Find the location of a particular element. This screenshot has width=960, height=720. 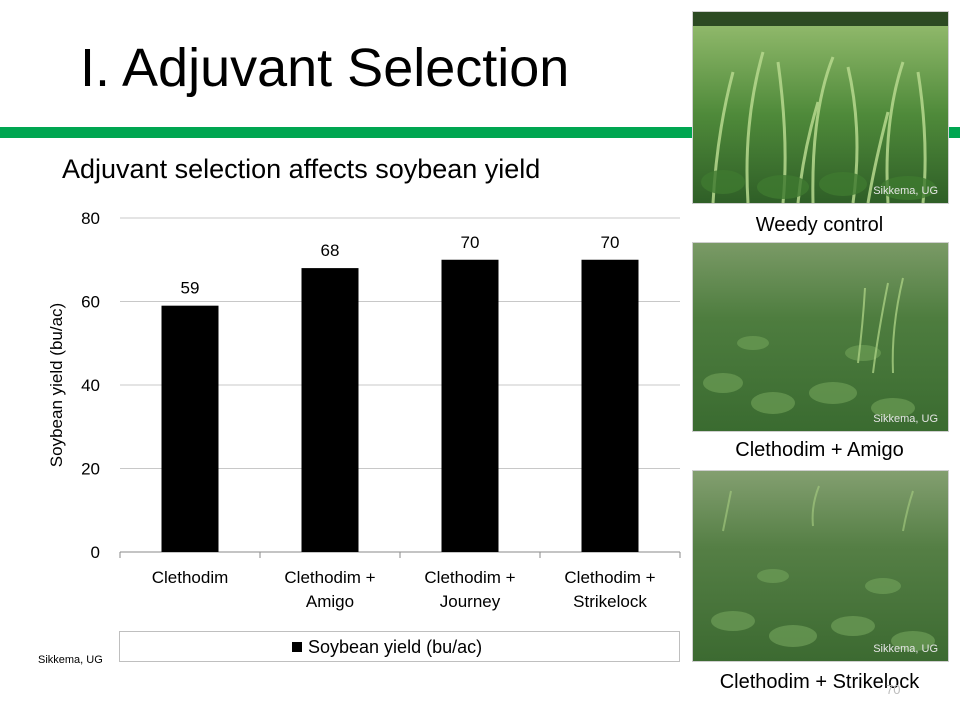

photo-weedy-control: Sikkema, UG is located at coordinates (820, 107).